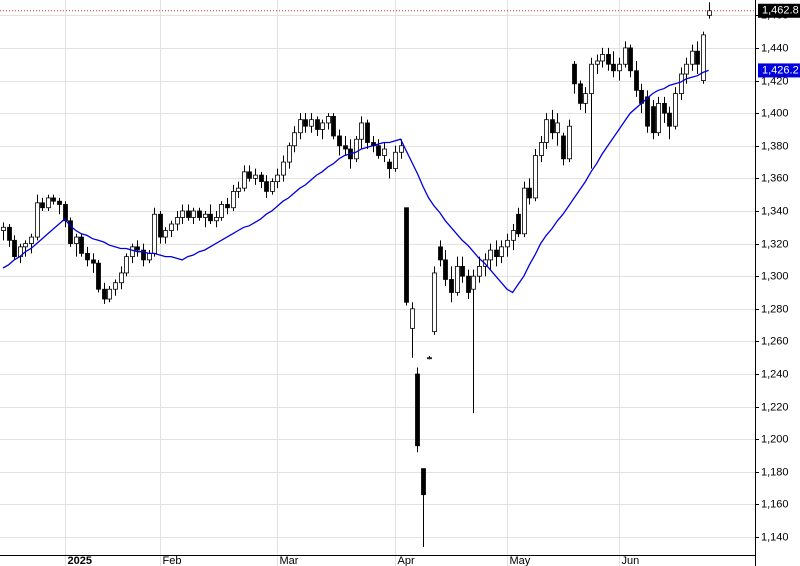 The image size is (800, 566). What do you see at coordinates (775, 81) in the screenshot?
I see `y-tick-label: 1,420` at bounding box center [775, 81].